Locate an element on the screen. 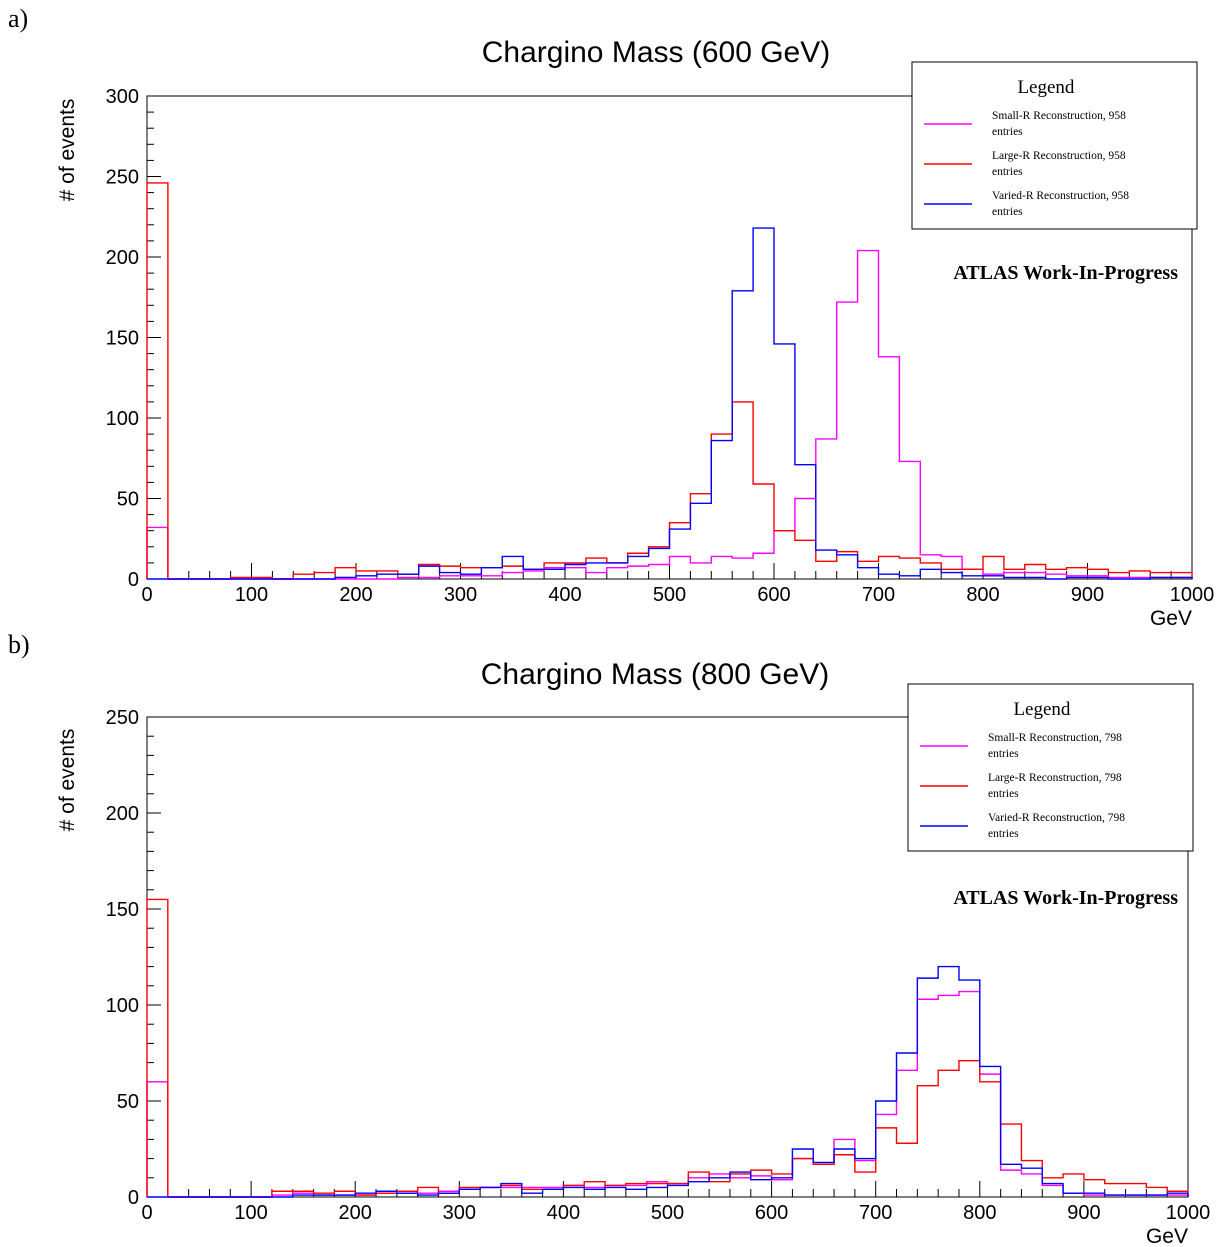  legend-entry: Large-R Reconstruction, 958 entries is located at coordinates (1059, 164).